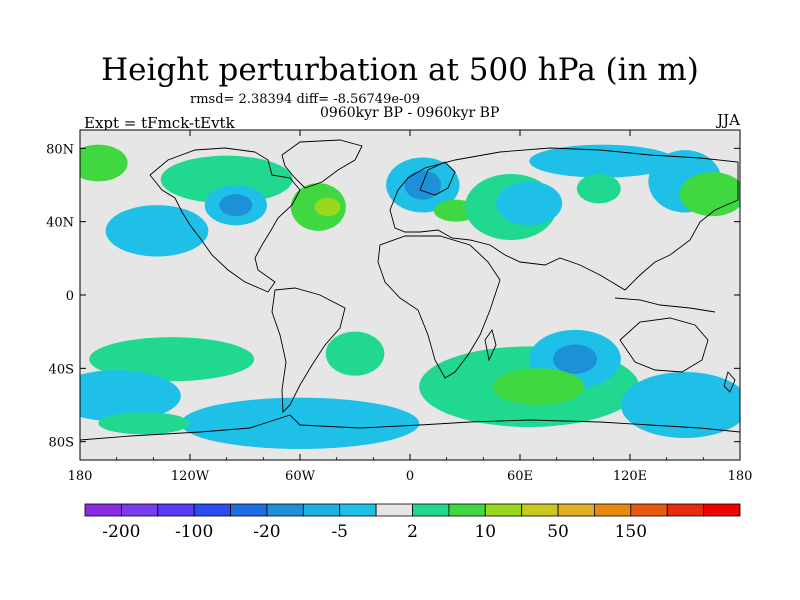 The image size is (800, 600). I want to click on colorbar: -200 -100 -20 -5 2 10 50 150, so click(412, 522).